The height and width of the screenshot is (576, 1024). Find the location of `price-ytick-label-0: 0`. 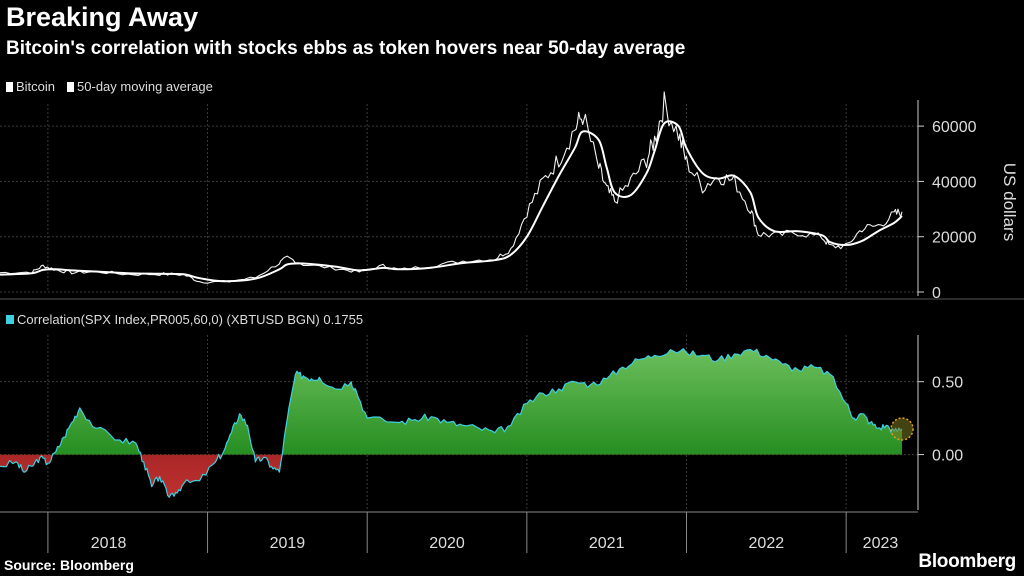

price-ytick-label-0: 0 is located at coordinates (936, 293).